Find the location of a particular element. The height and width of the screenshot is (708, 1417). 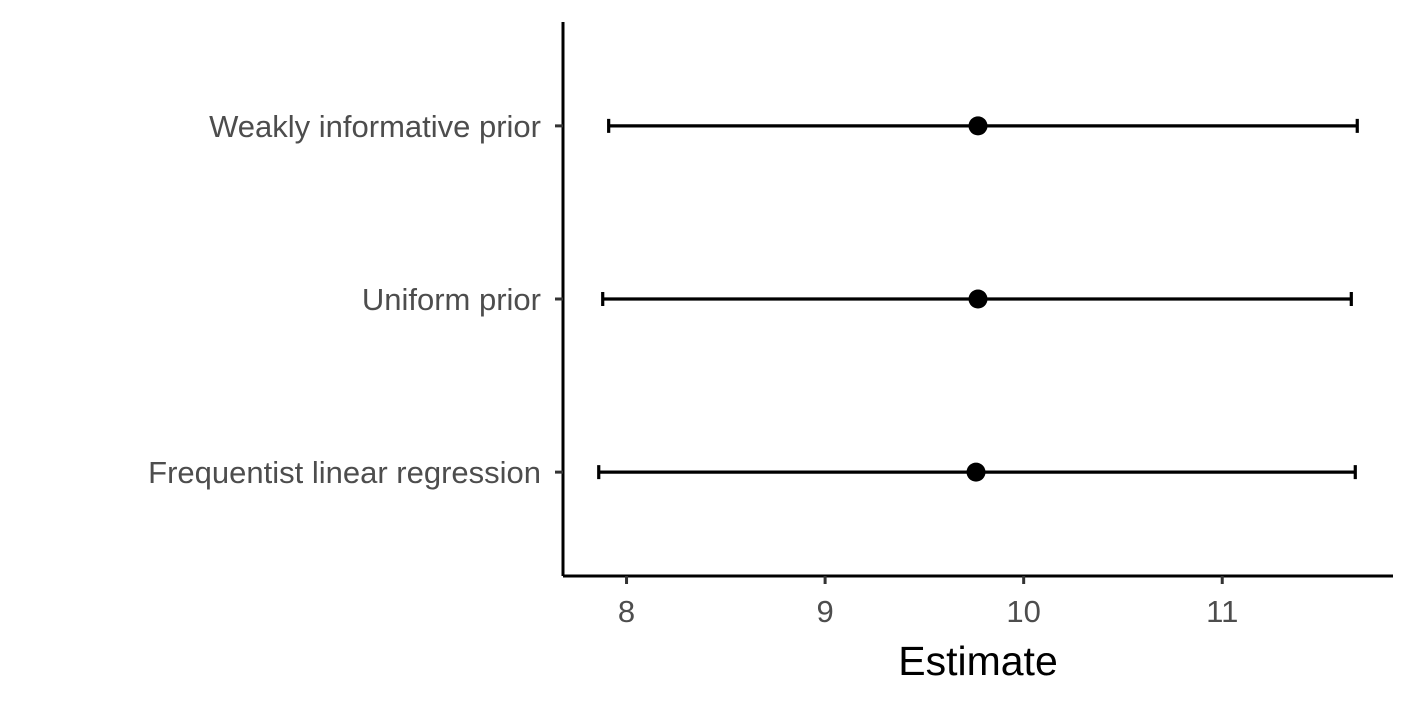

y-tick-label: Frequentist linear regression is located at coordinates (344, 472).